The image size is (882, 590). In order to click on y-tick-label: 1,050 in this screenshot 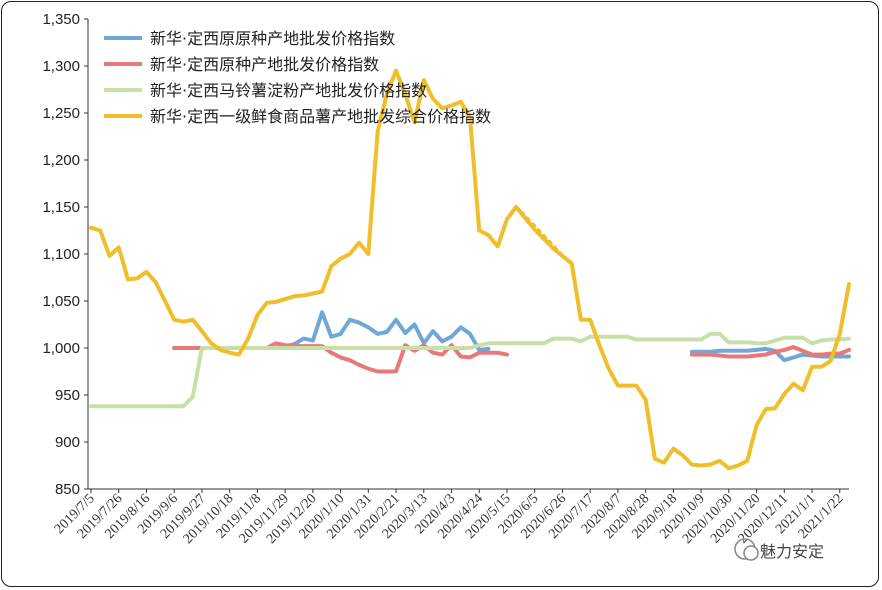, I will do `click(61, 301)`.